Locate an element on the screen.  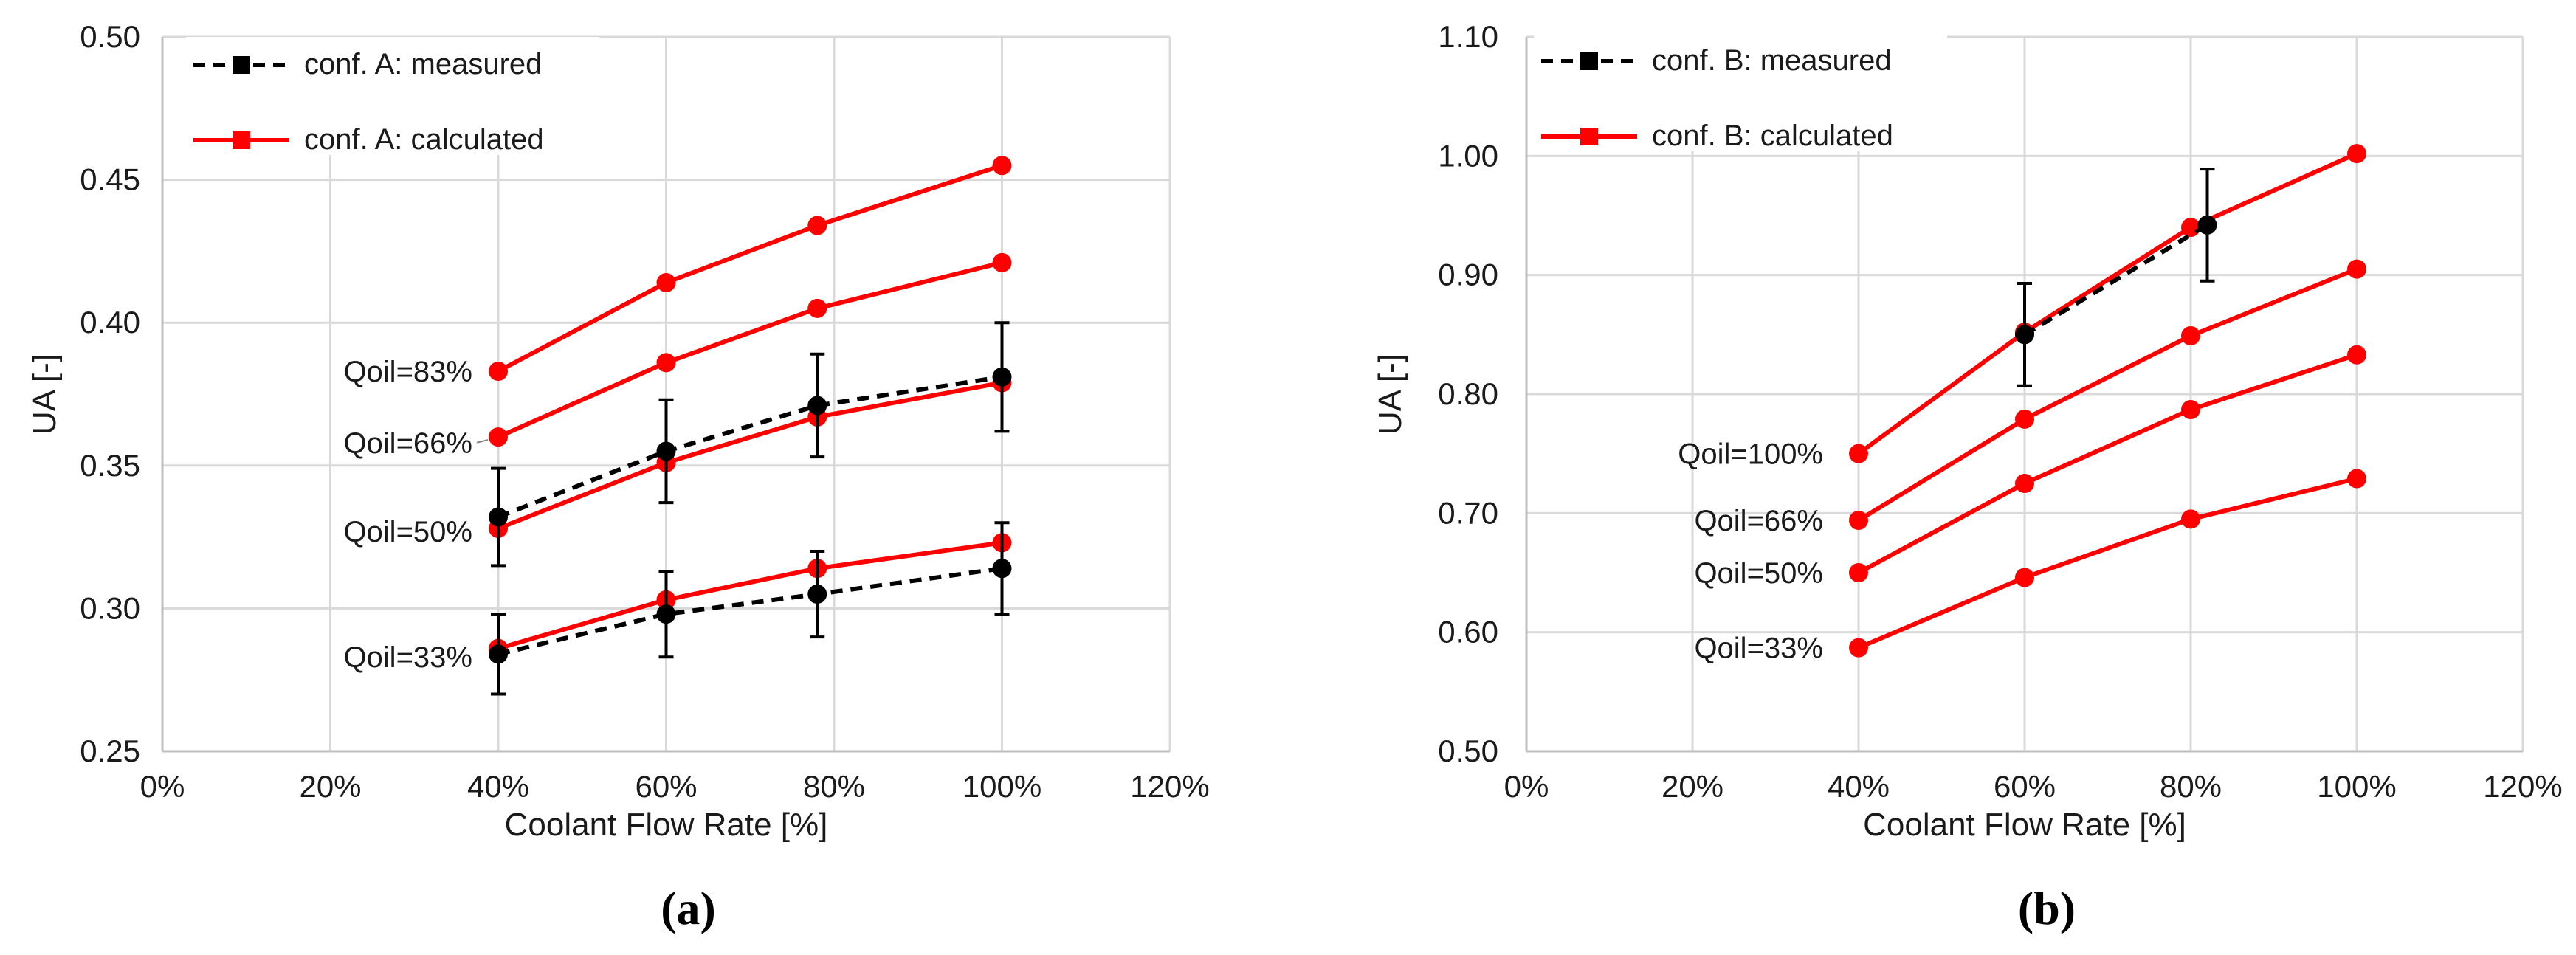
legend-label: conf. B: calculated is located at coordinates (1773, 136).